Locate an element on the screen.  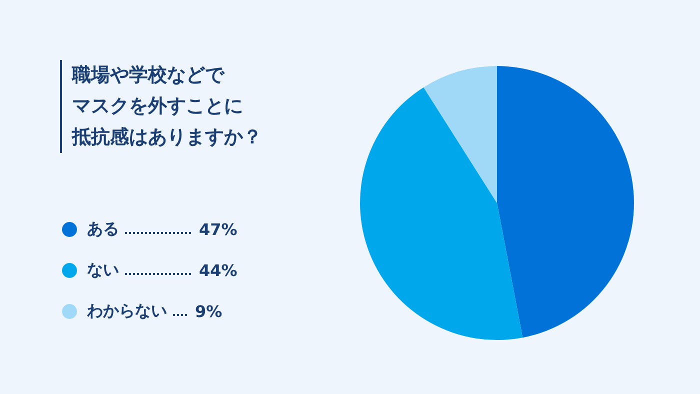
legend-label: ある is located at coordinates (103, 229).